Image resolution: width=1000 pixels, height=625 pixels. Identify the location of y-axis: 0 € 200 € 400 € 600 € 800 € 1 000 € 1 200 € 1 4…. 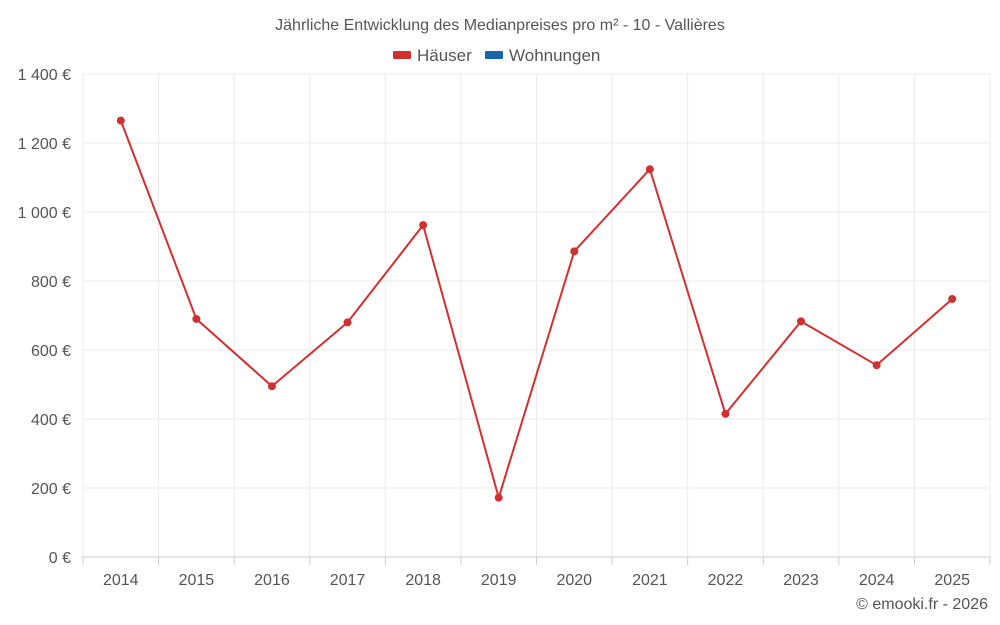
(44, 317).